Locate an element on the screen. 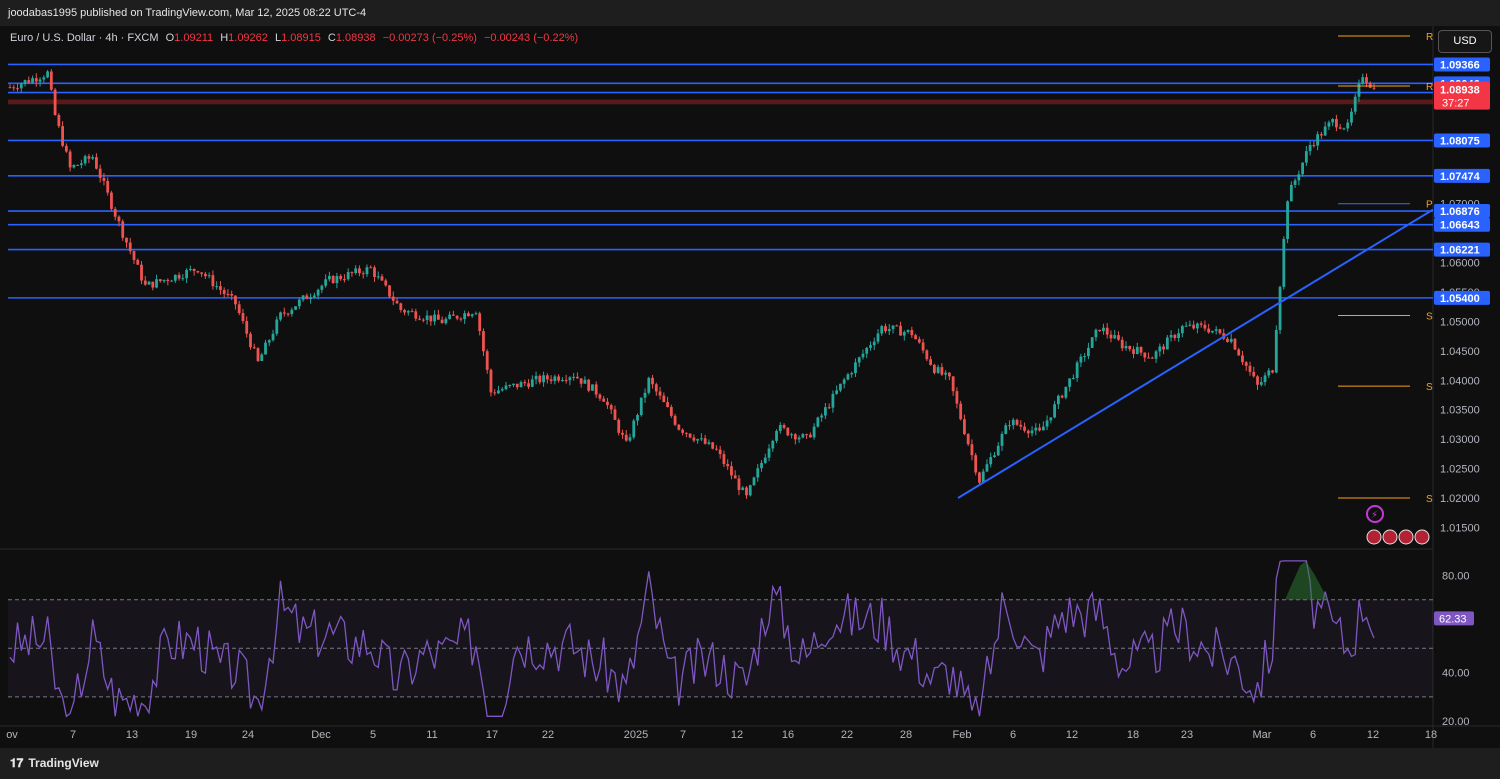  level-label: 1.09366 is located at coordinates (1460, 65).